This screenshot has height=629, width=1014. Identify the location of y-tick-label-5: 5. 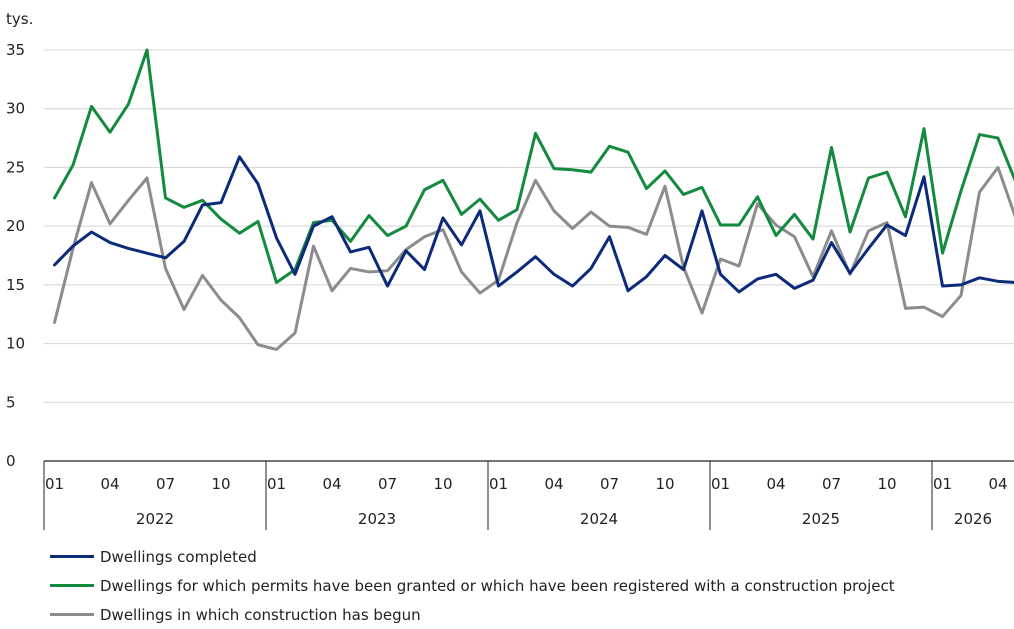
(11, 402).